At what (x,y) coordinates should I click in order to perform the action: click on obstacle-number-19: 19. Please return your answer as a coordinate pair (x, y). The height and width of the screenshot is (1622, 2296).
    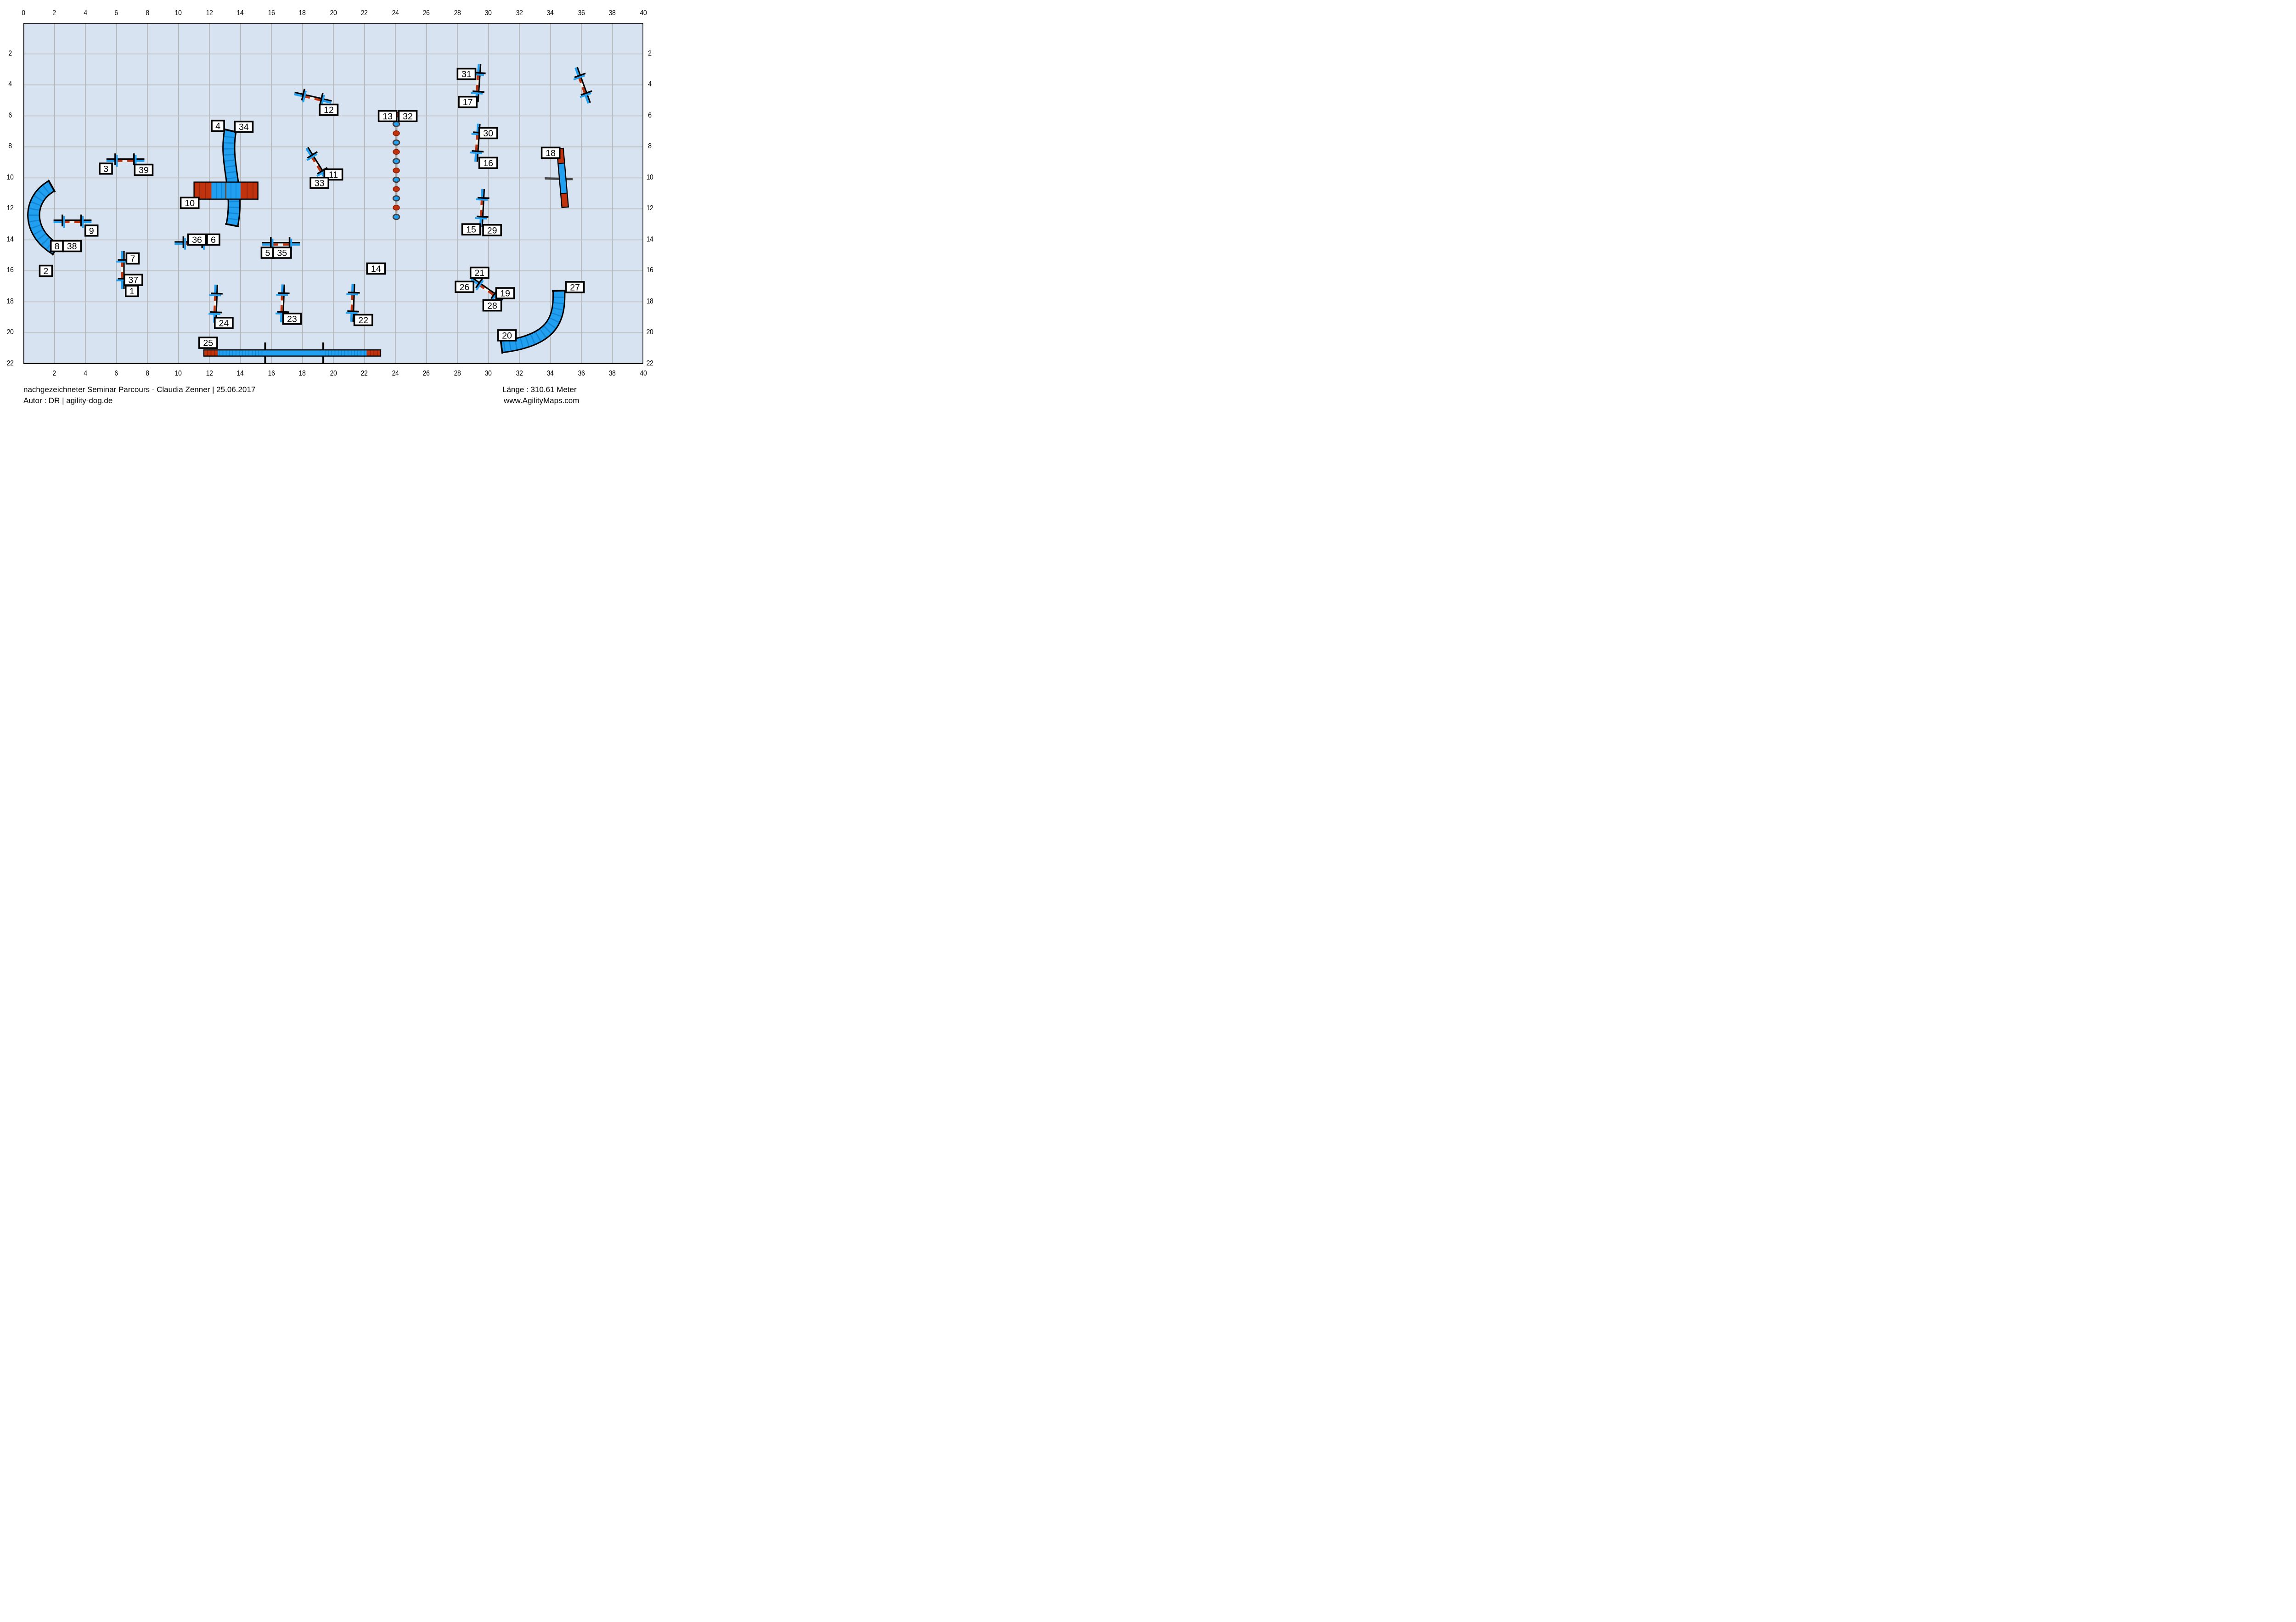
    Looking at the image, I should click on (505, 294).